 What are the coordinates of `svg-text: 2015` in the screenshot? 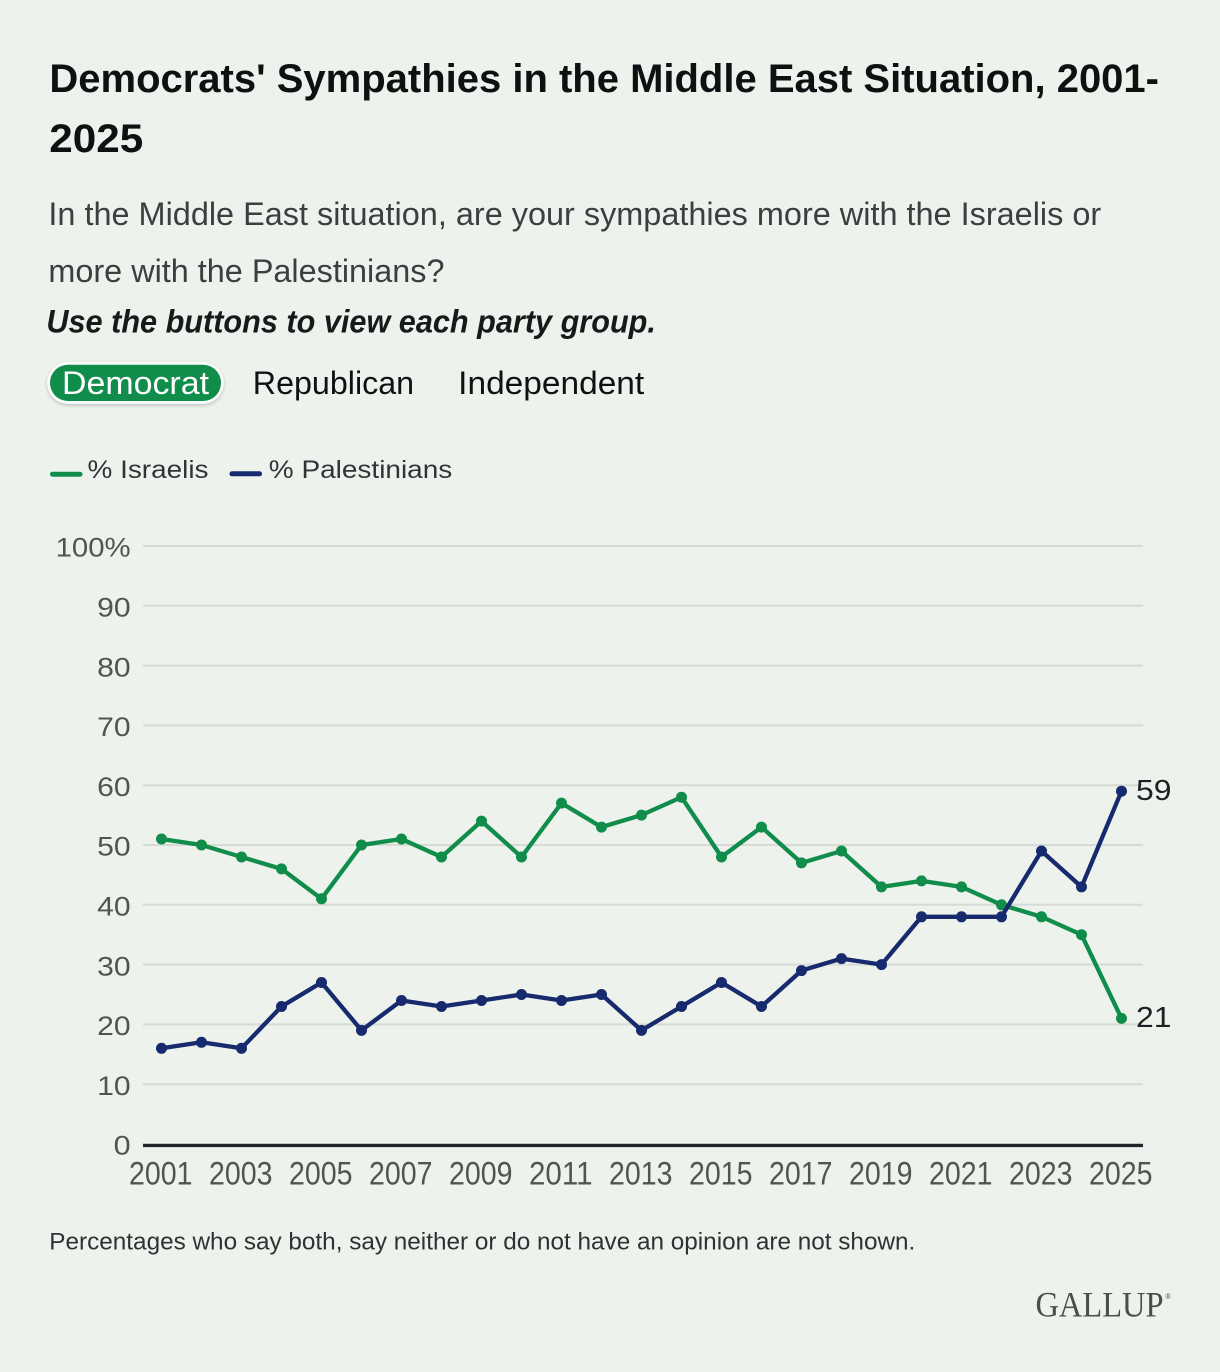 It's located at (721, 1173).